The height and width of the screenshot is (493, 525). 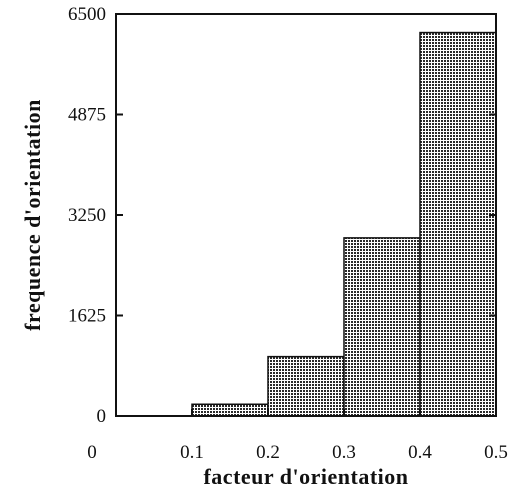 I want to click on x-tick-label-5: 0.5, so click(x=496, y=452).